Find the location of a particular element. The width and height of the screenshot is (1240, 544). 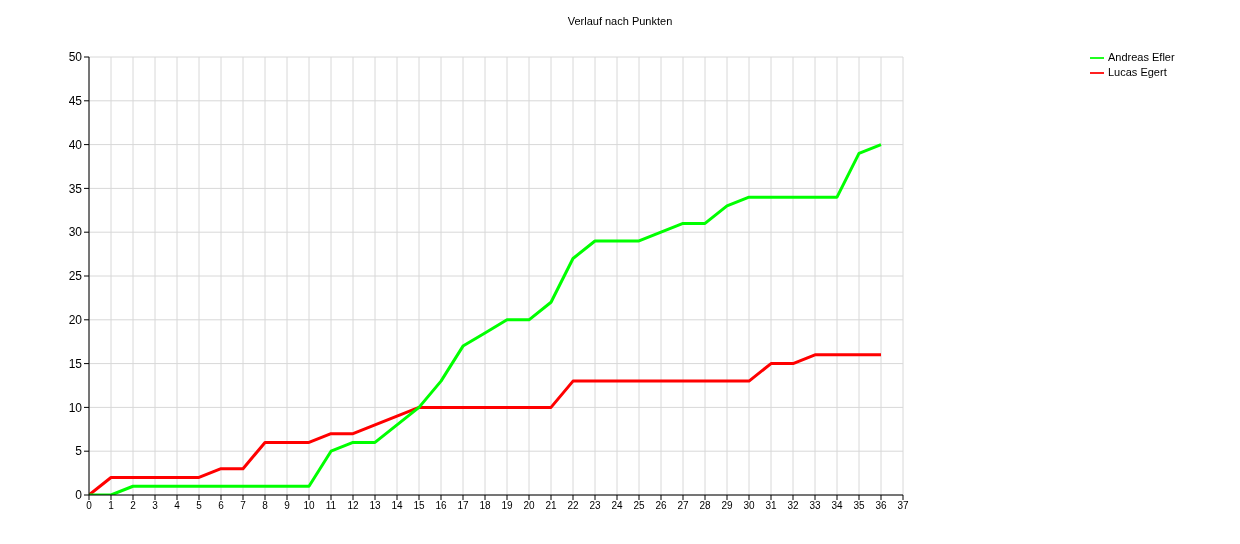

y-tick-label: 25 is located at coordinates (75, 276).